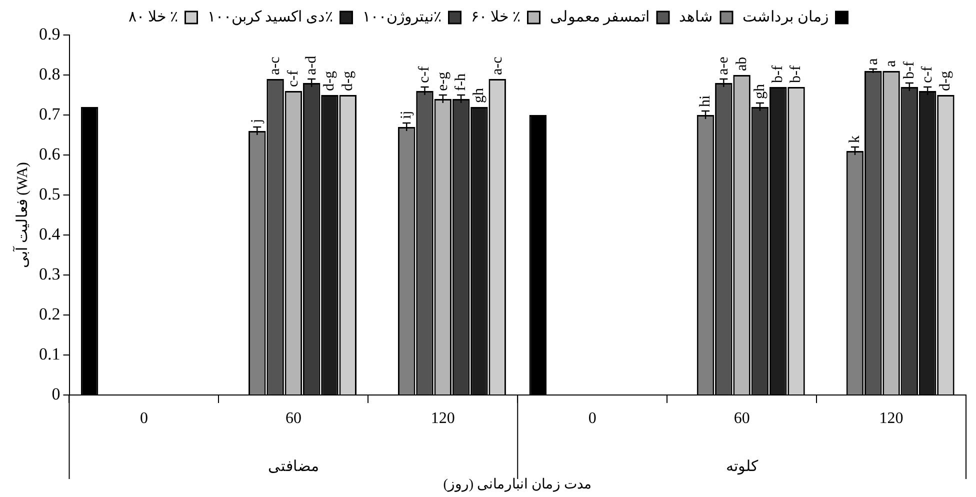  What do you see at coordinates (442, 81) in the screenshot?
I see `data-label: e-g` at bounding box center [442, 81].